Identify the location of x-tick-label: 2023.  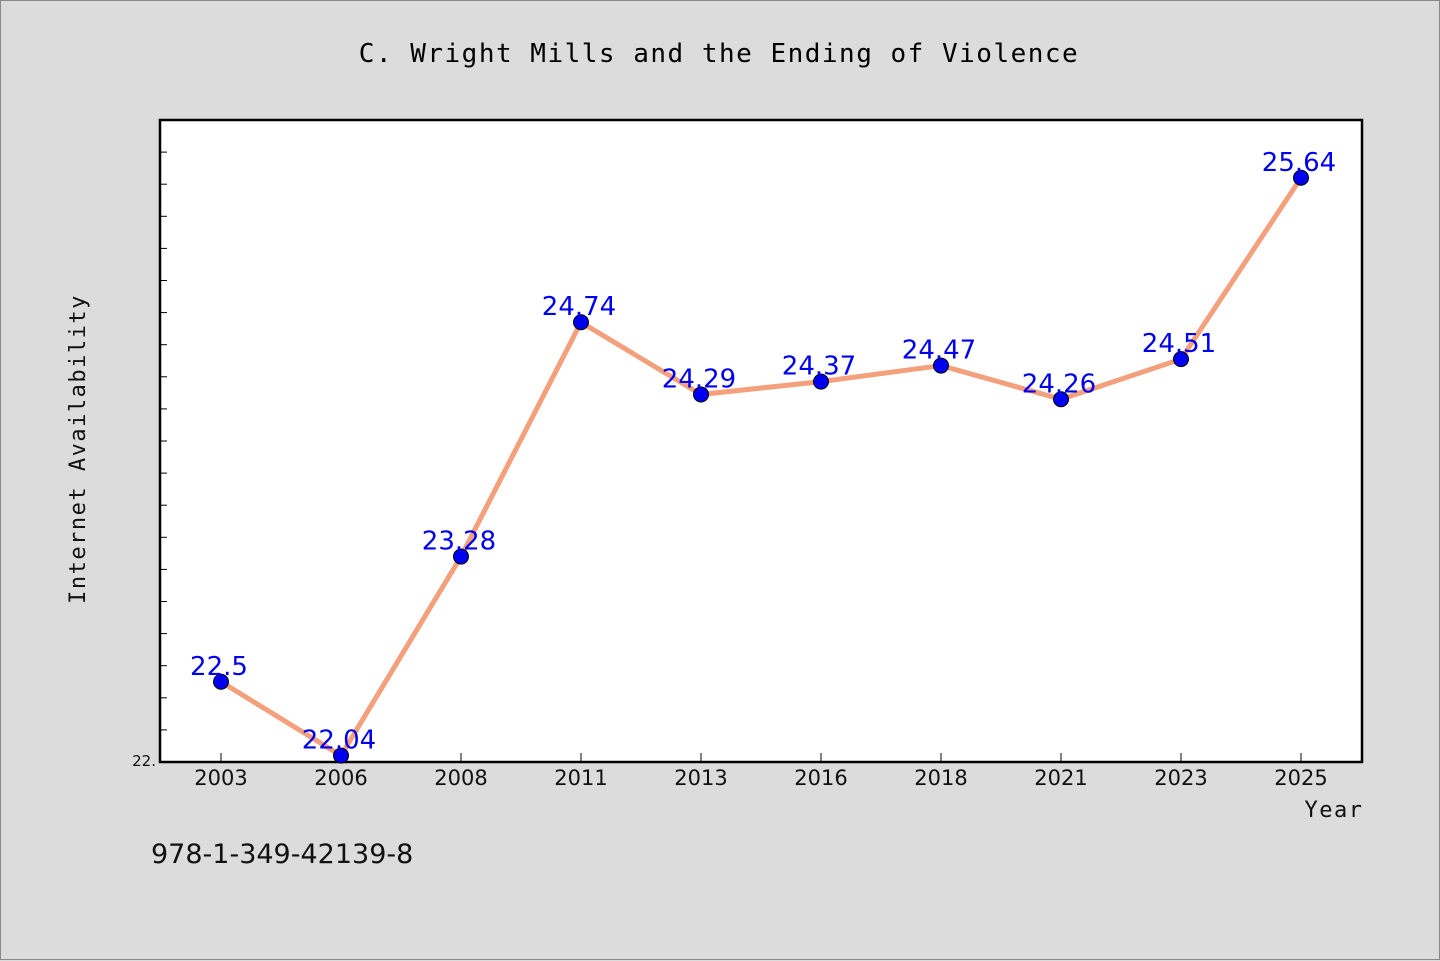
(1180, 778).